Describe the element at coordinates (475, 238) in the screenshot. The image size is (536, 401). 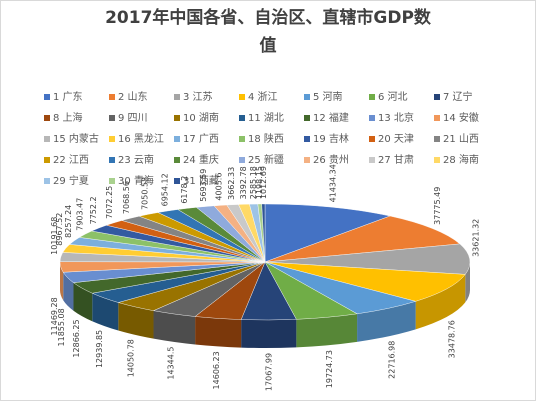
I see `data-label: 33621.32` at that location.